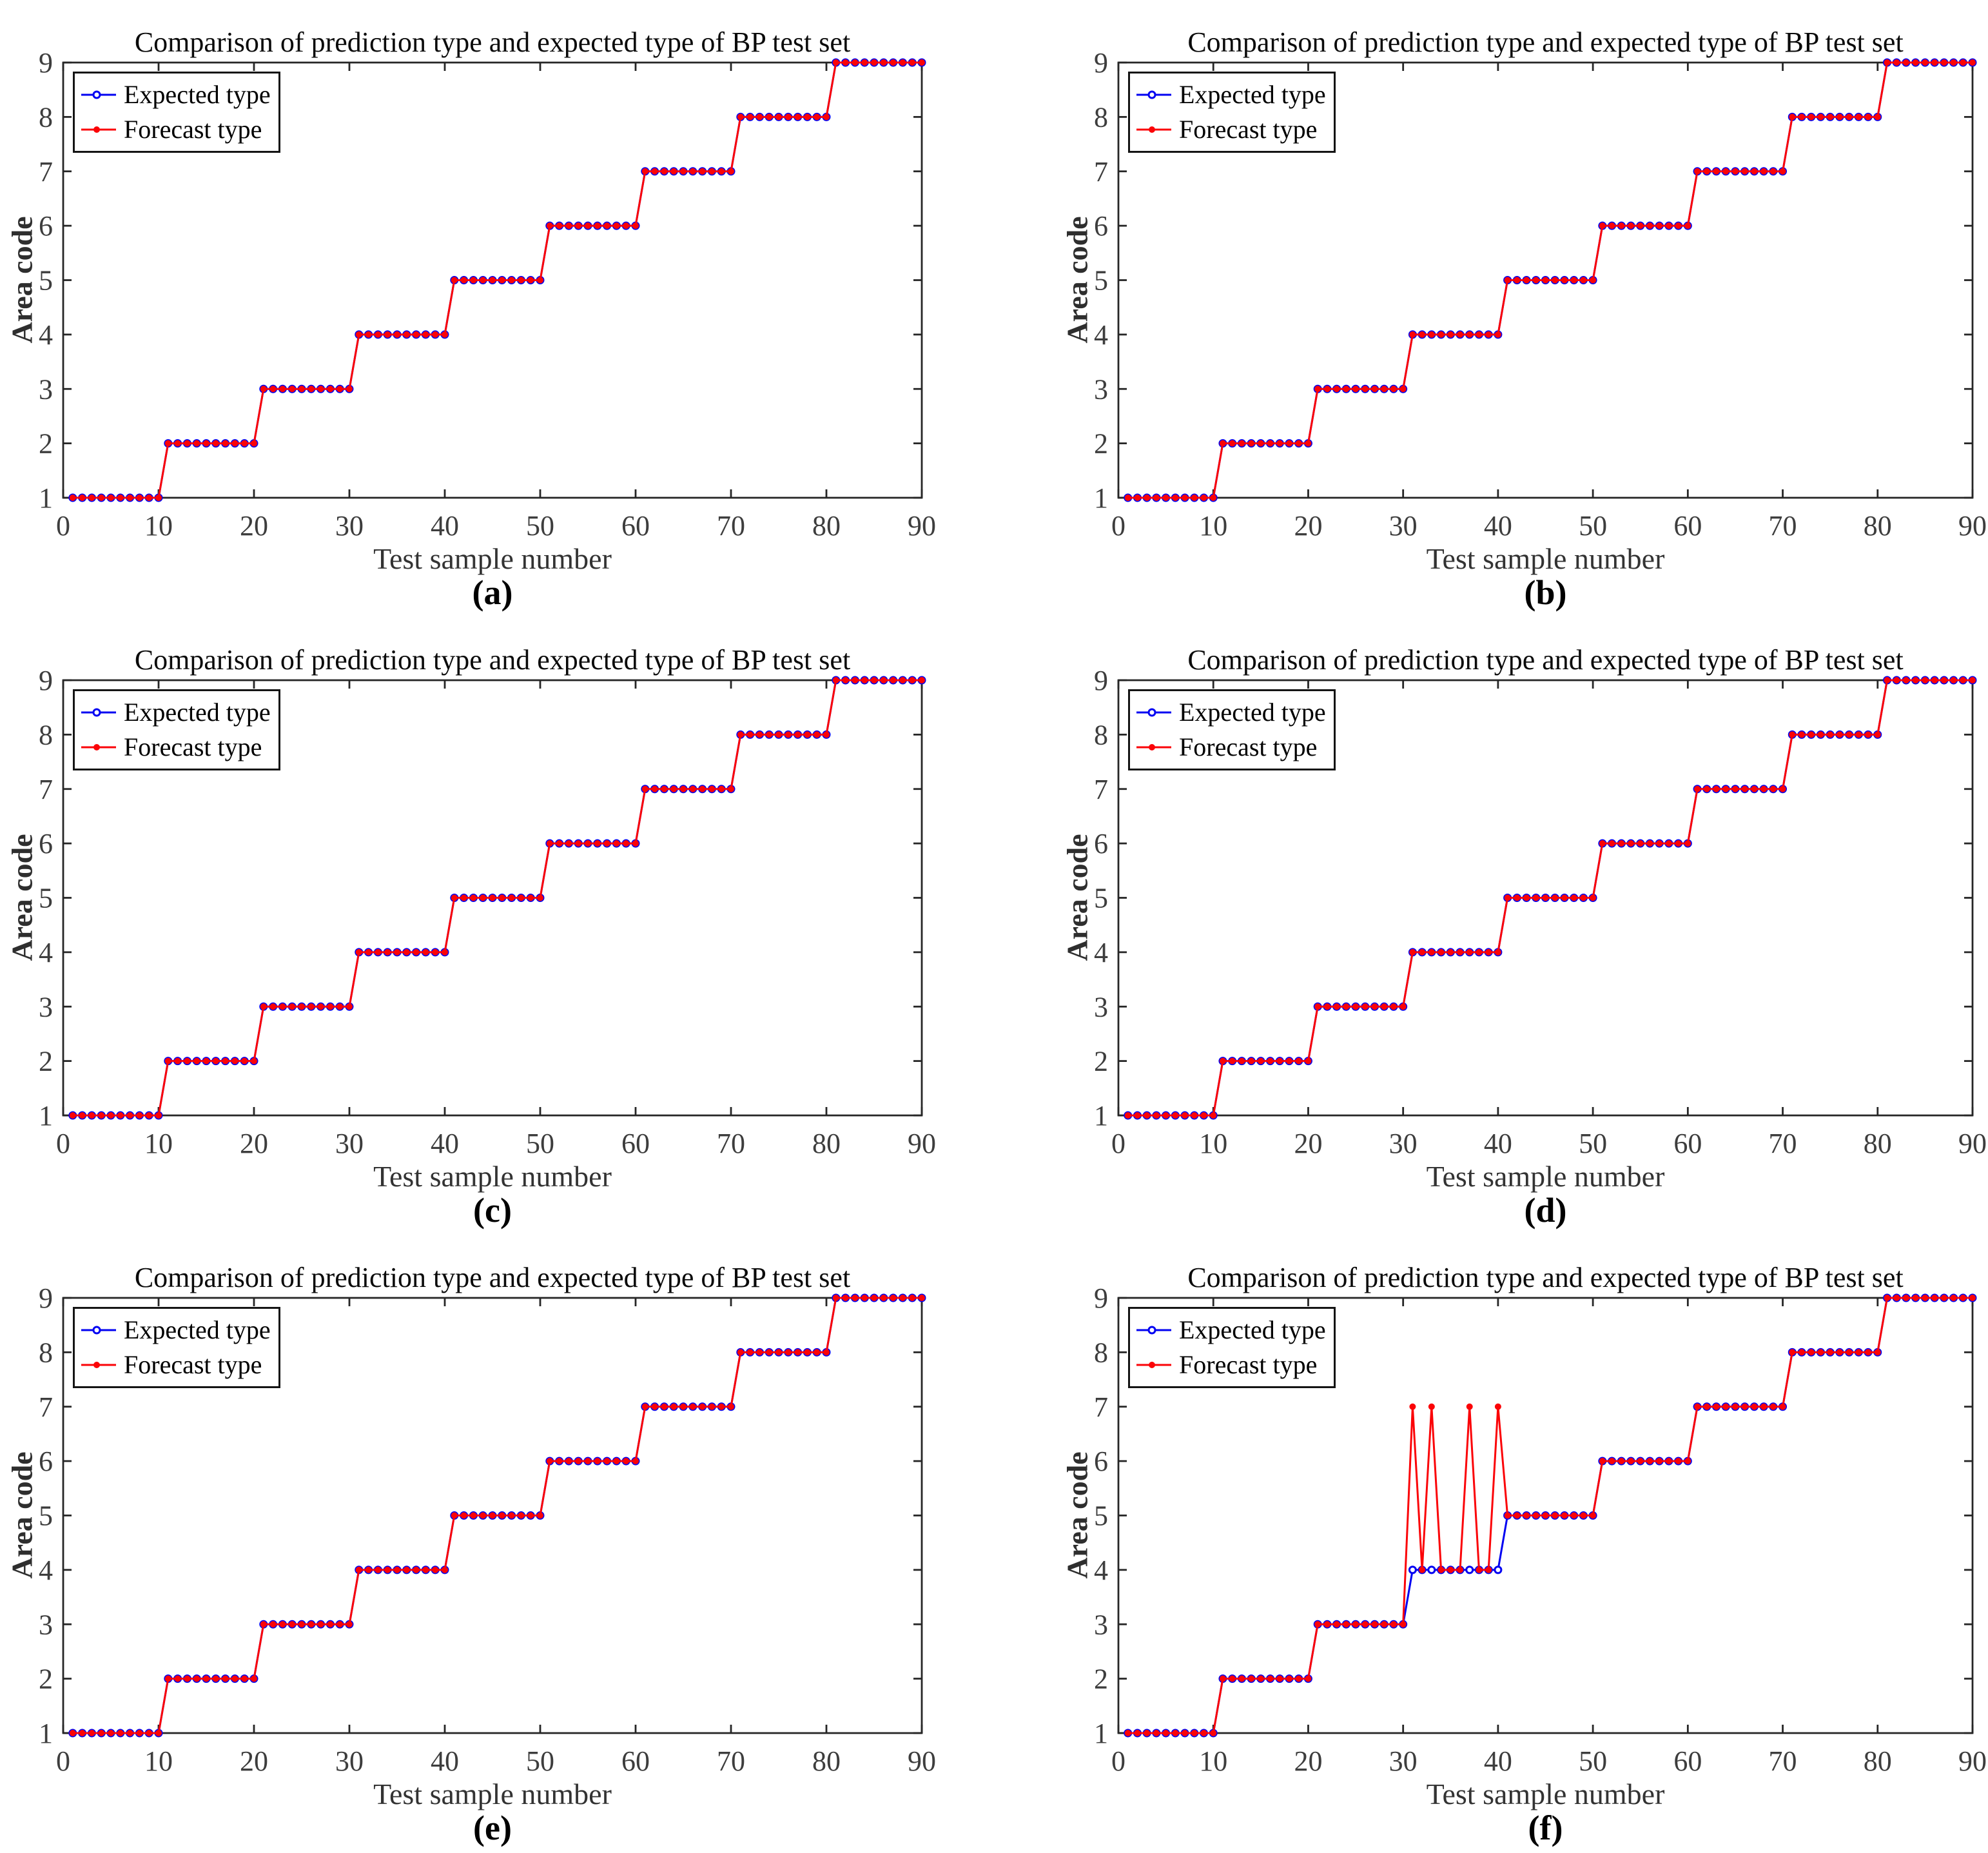 This screenshot has width=1988, height=1853. I want to click on panel-label: (d), so click(1546, 1211).